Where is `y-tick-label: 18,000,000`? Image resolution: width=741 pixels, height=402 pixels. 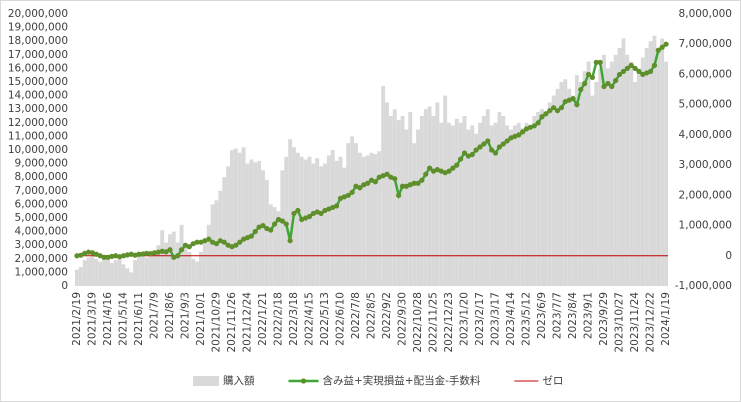
y-tick-label: 18,000,000 is located at coordinates (38, 41).